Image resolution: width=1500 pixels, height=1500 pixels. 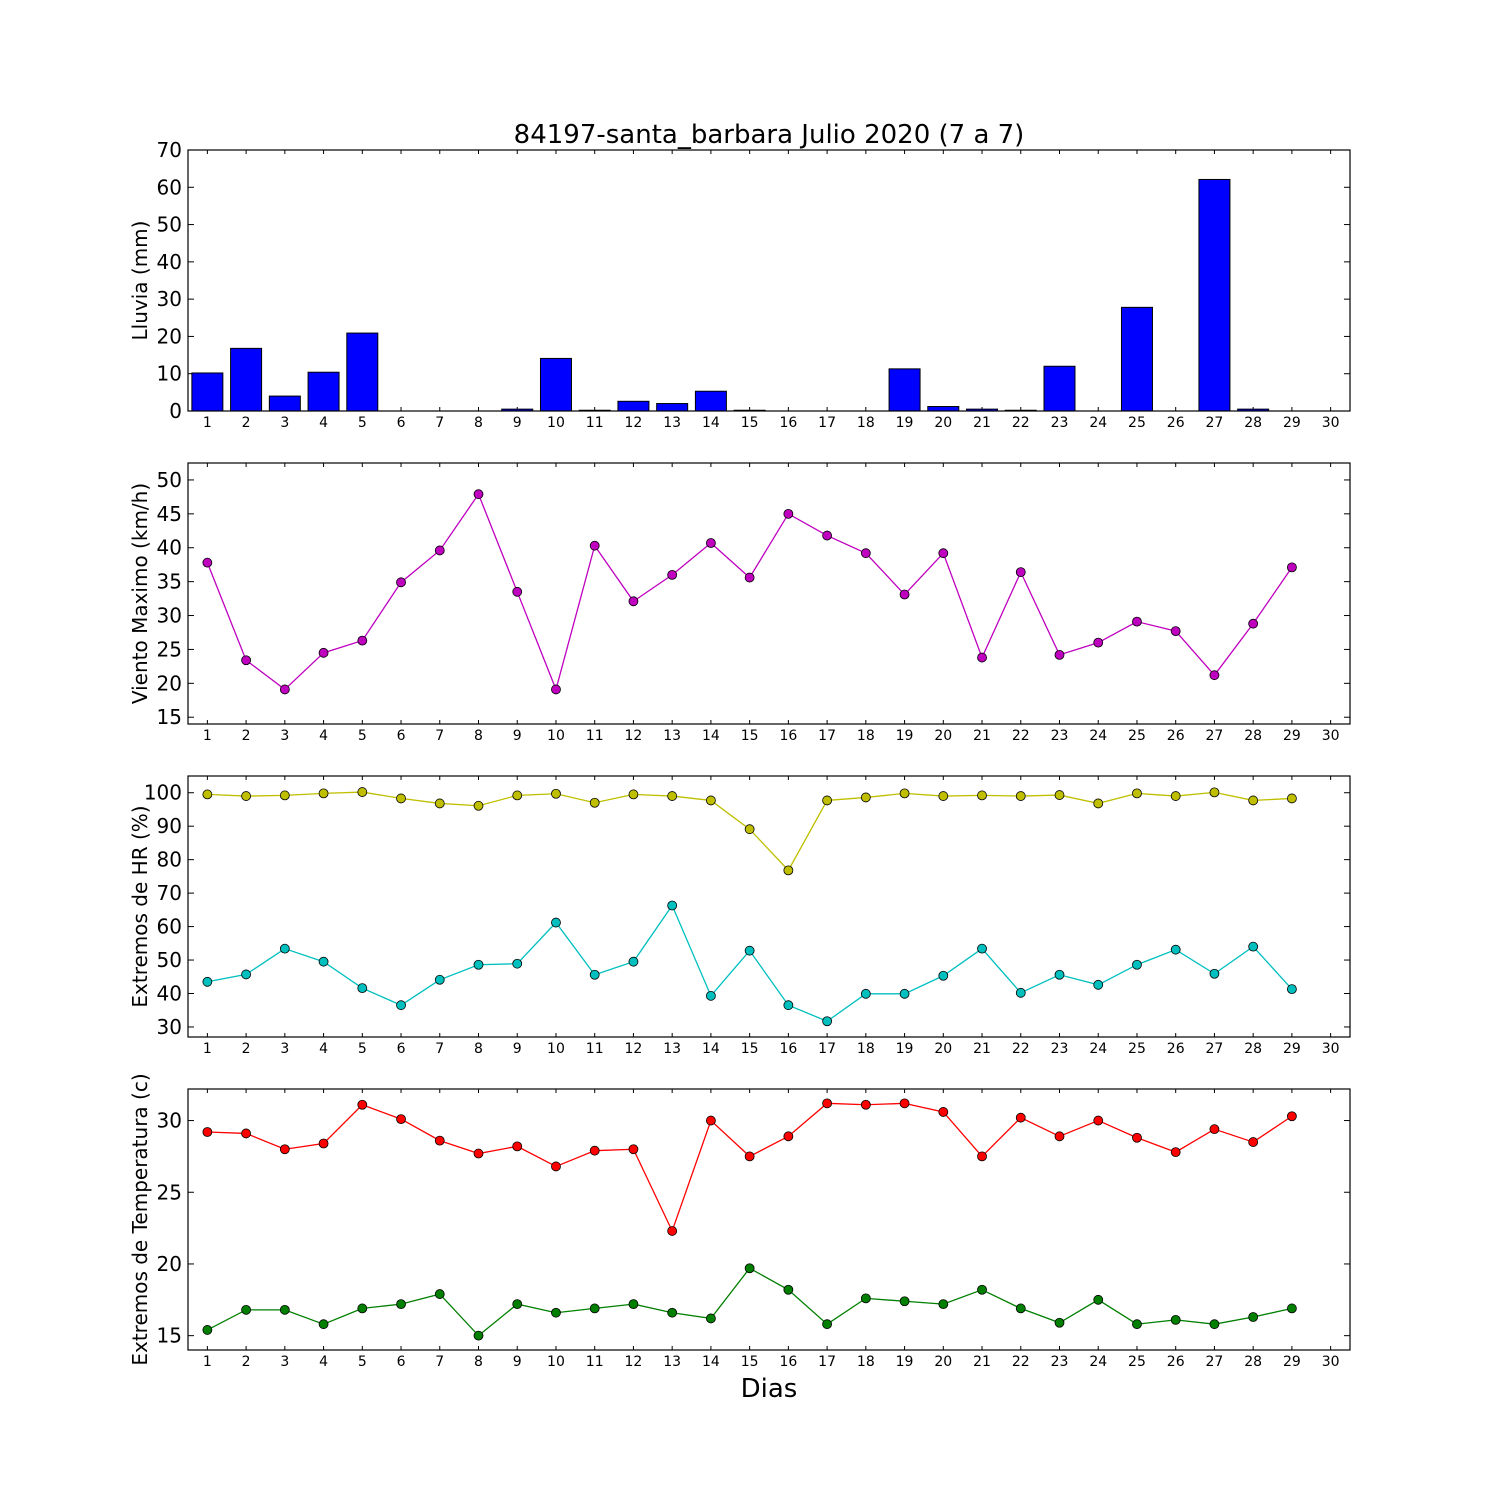 I want to click on x-tick-label: 24, so click(x=1098, y=1362).